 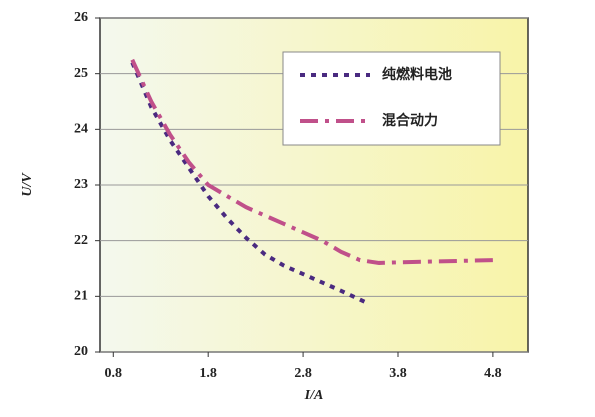 What do you see at coordinates (81, 240) in the screenshot?
I see `y-tick-label: 22` at bounding box center [81, 240].